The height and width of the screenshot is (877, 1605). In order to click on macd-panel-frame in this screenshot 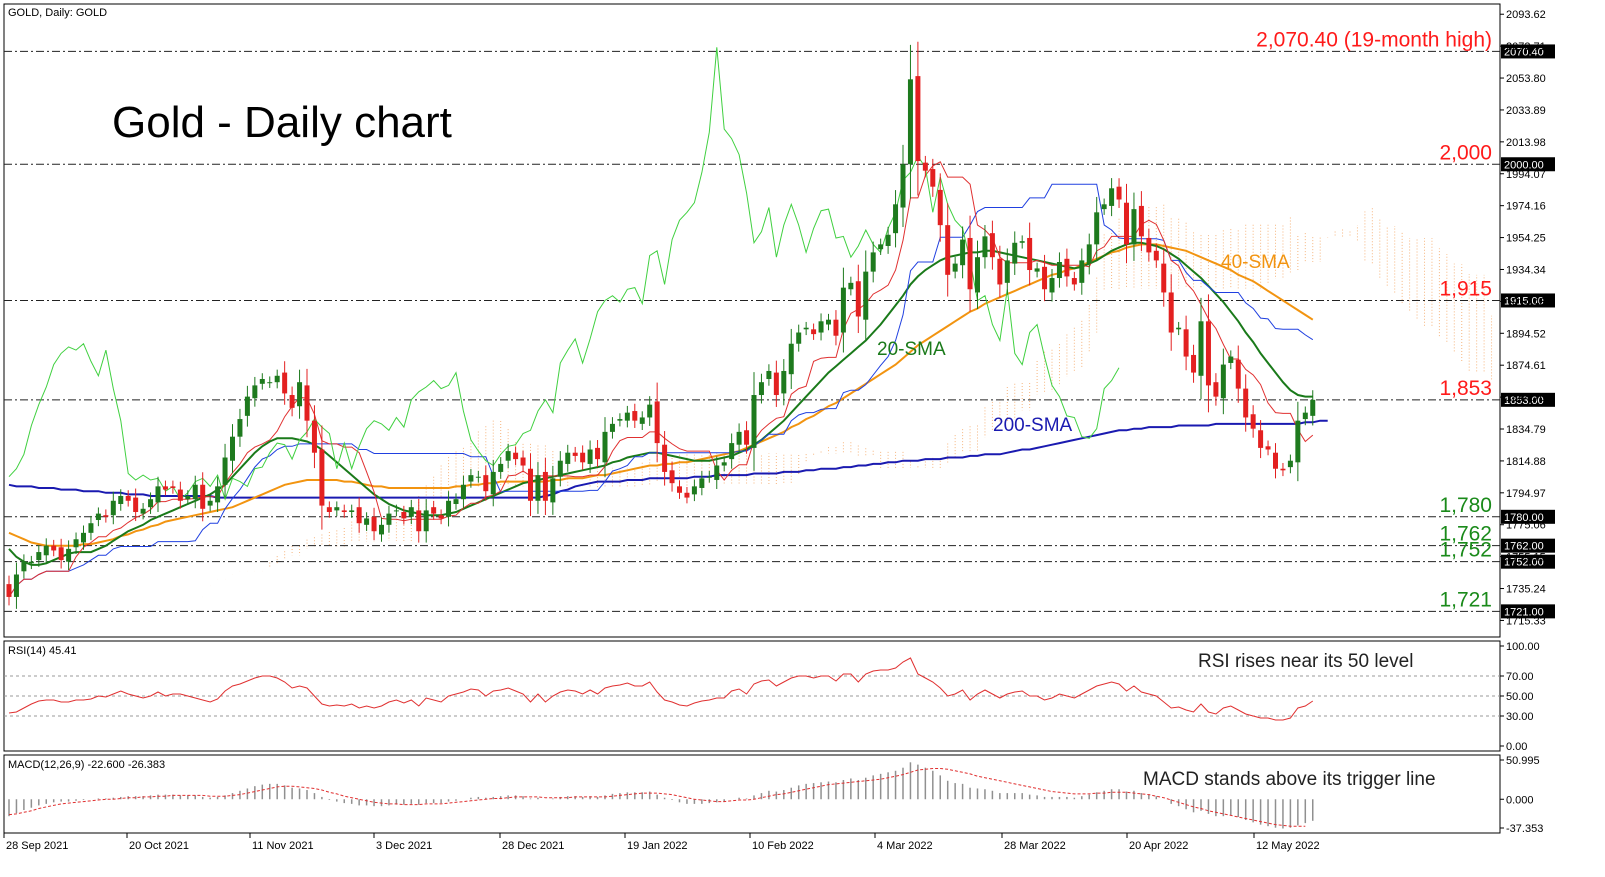, I will do `click(752, 794)`.